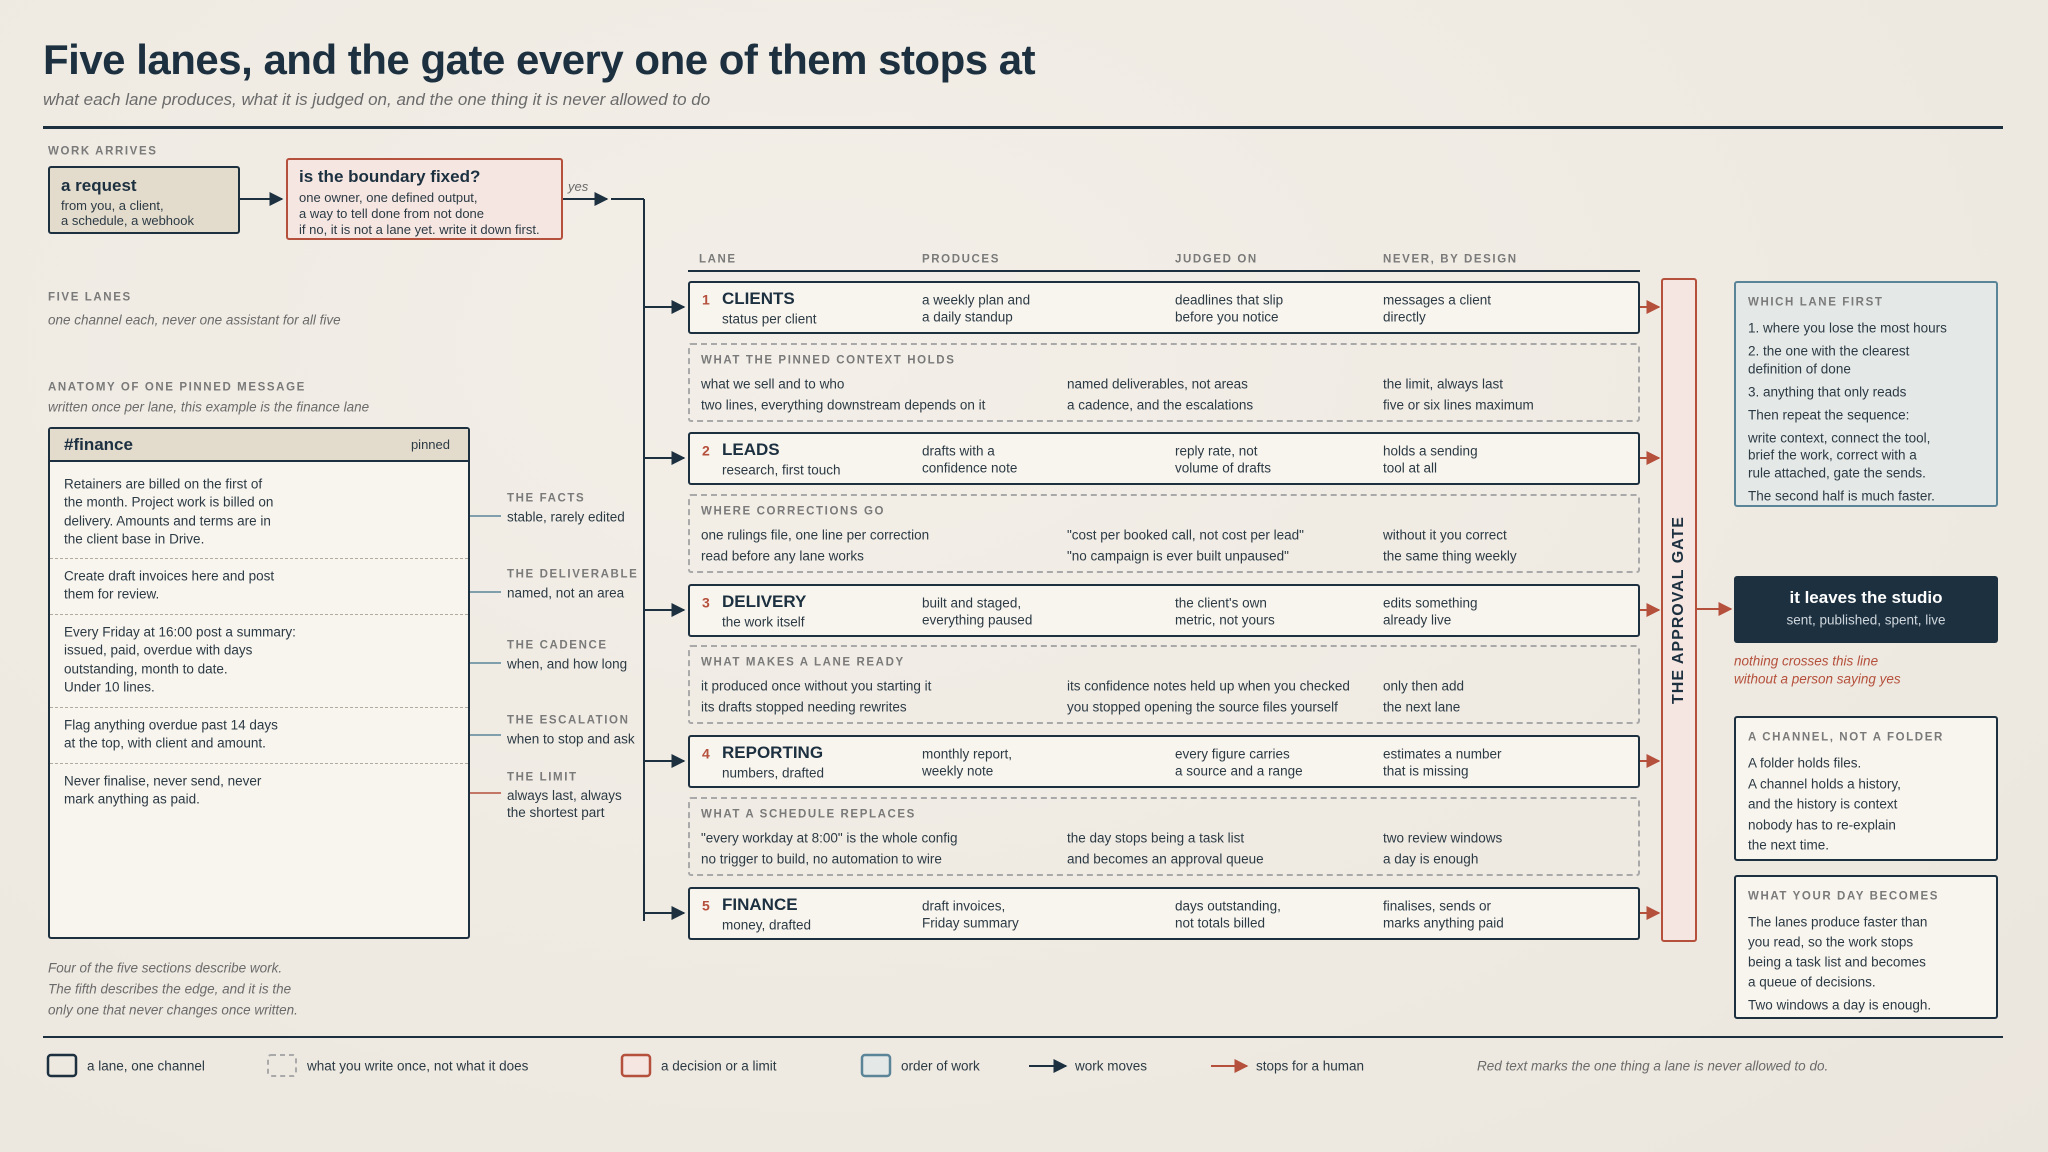 The width and height of the screenshot is (2048, 1152). Describe the element at coordinates (571, 739) in the screenshot. I see `section-tag-note: when to stop and ask` at that location.